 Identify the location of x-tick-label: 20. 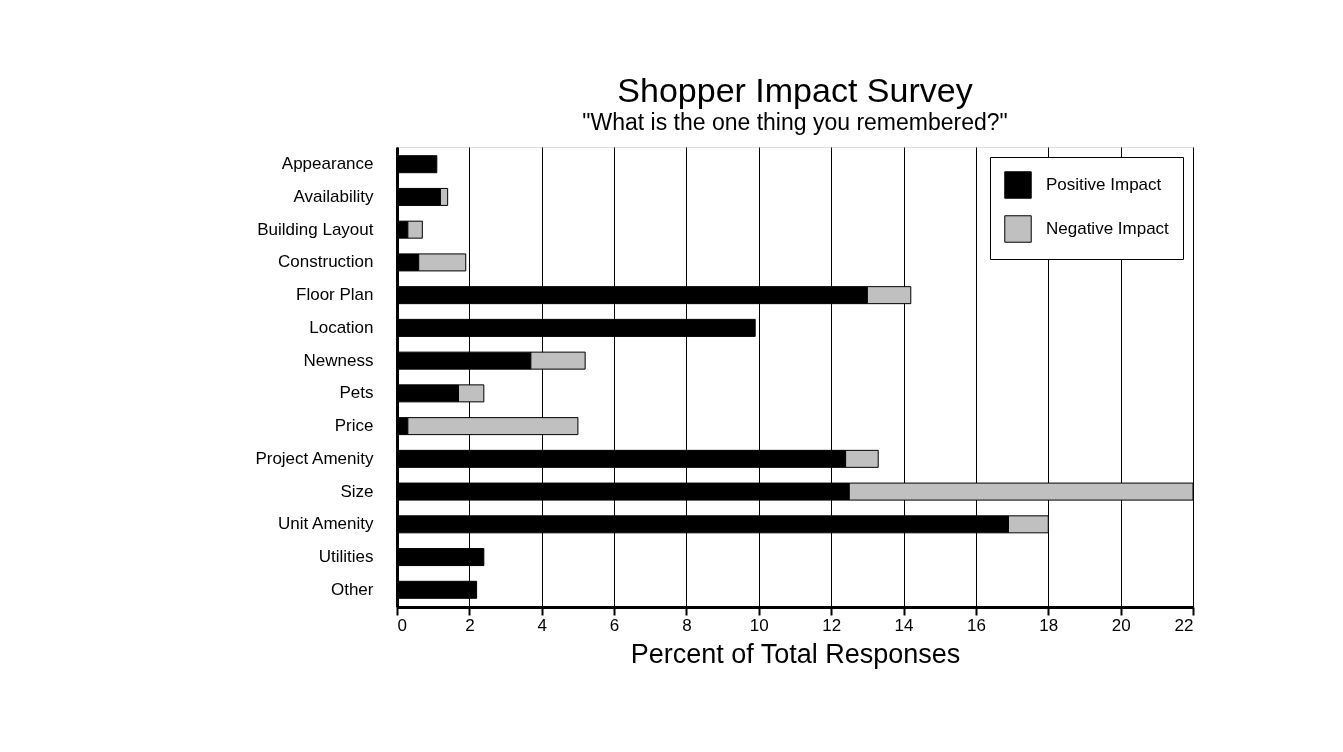
(1121, 625).